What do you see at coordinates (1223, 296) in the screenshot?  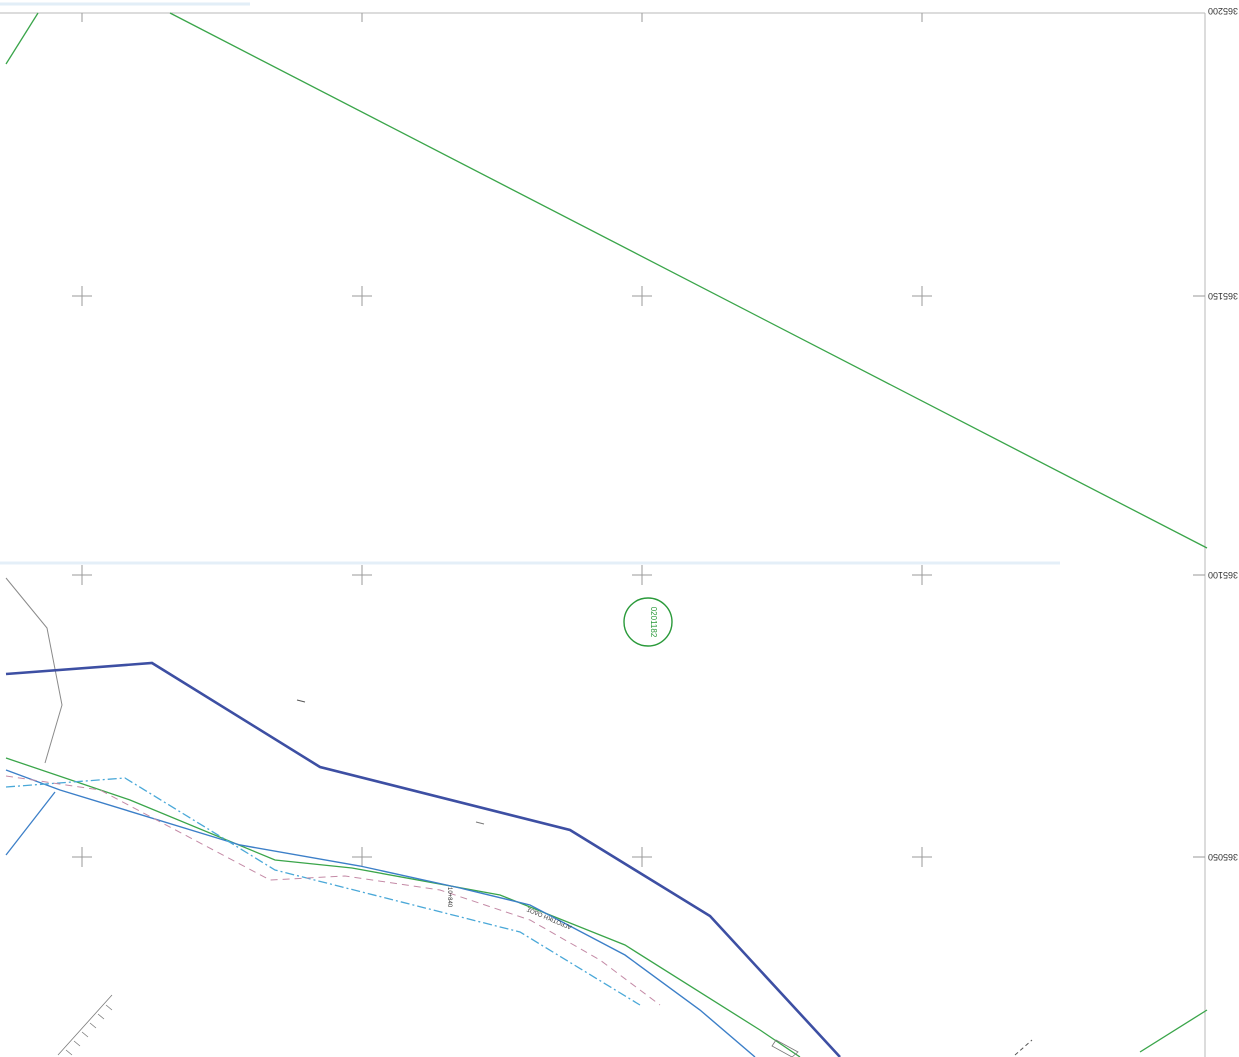 I see `coord-label-upper: 365150` at bounding box center [1223, 296].